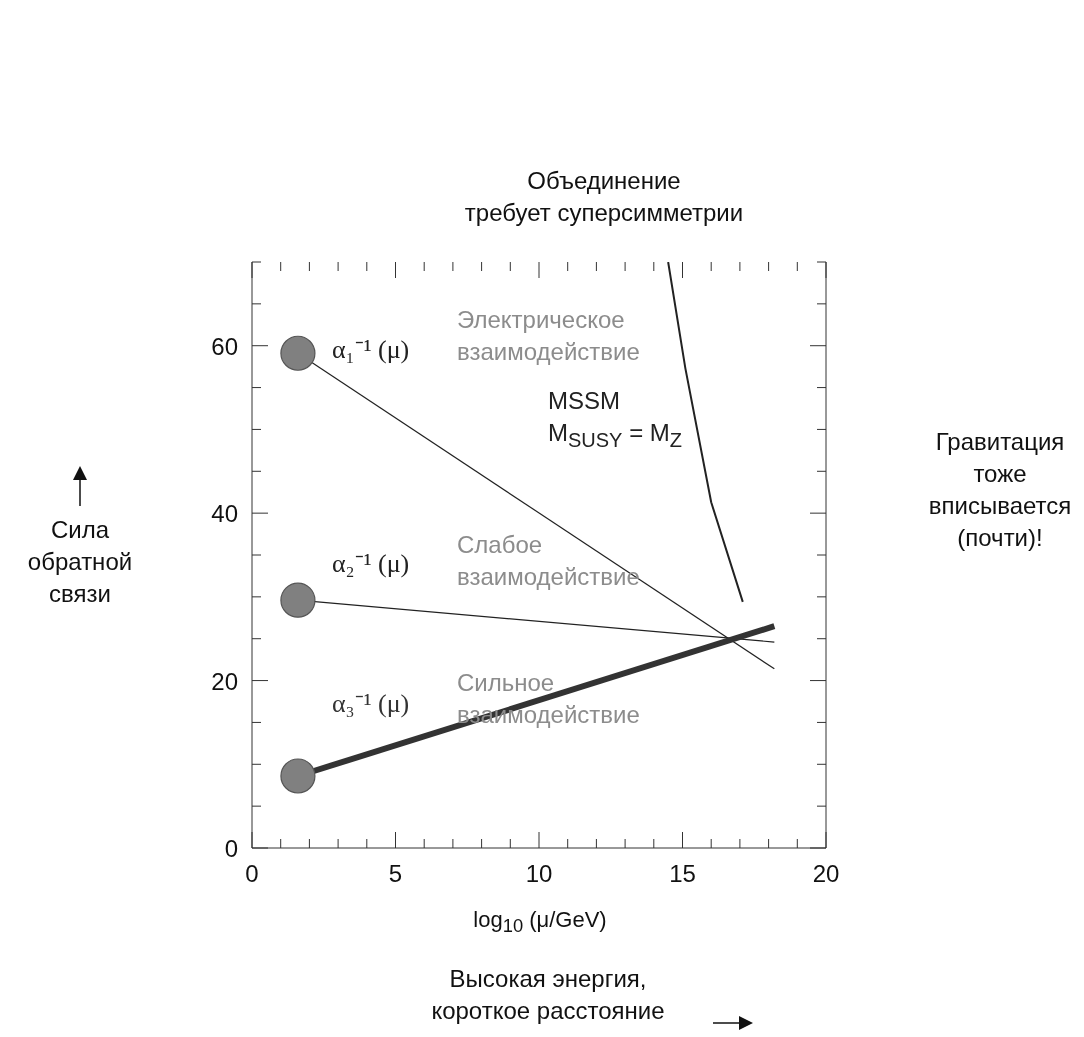 This screenshot has width=1084, height=1037. Describe the element at coordinates (540, 922) in the screenshot. I see `x-axis-title: log$_{10}$ (μ/GeV)` at that location.